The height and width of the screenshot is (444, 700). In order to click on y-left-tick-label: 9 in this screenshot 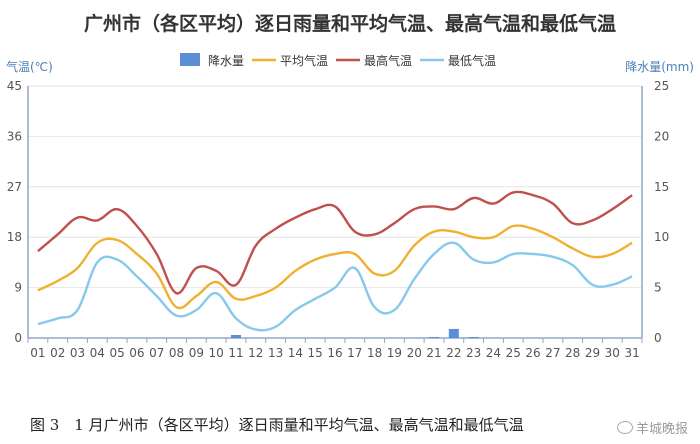, I will do `click(18, 288)`.